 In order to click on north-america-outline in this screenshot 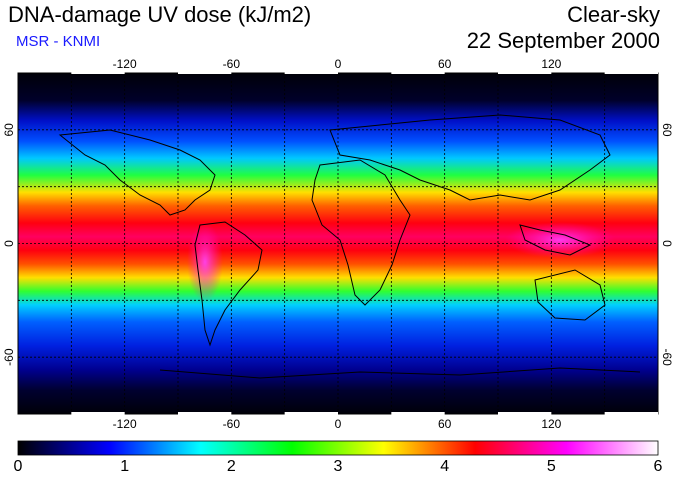, I will do `click(137, 172)`.